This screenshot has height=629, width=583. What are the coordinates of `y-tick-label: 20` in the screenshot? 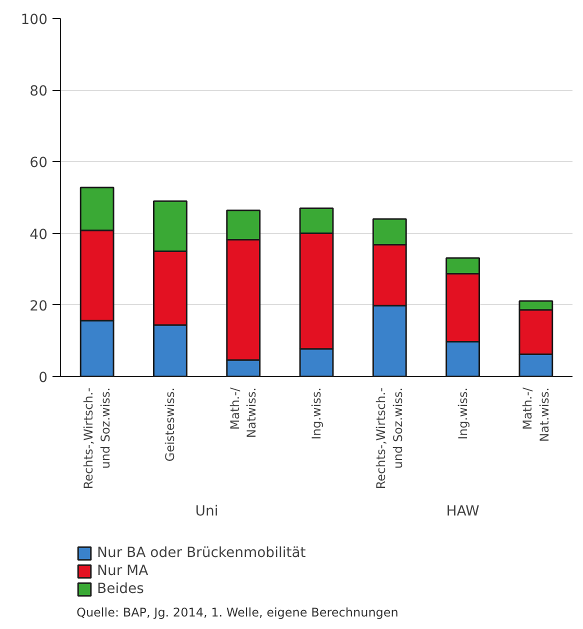 It's located at (39, 306).